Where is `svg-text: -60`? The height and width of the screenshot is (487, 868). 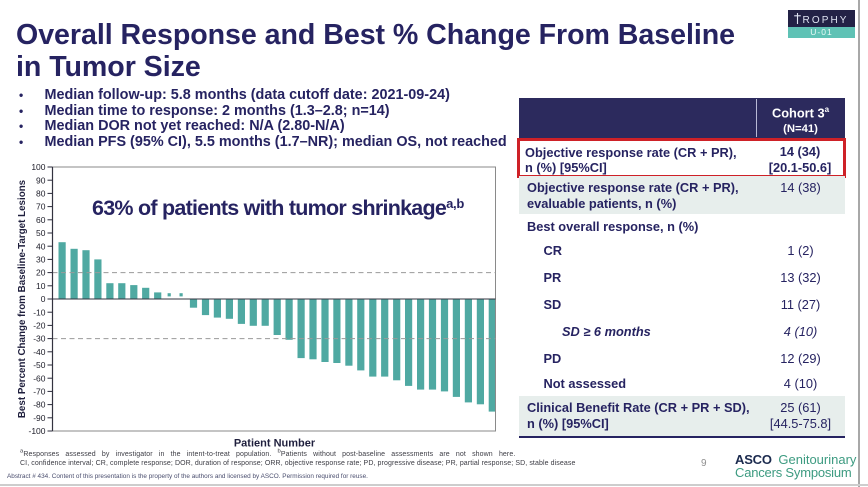
svg-text: -60 is located at coordinates (39, 378).